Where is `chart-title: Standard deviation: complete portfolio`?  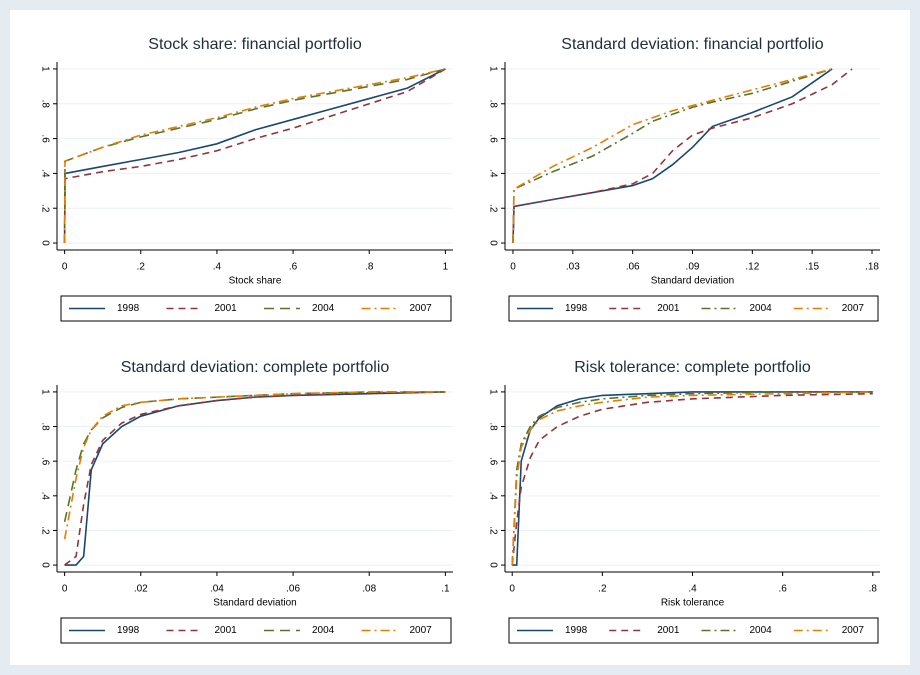 chart-title: Standard deviation: complete portfolio is located at coordinates (255, 367).